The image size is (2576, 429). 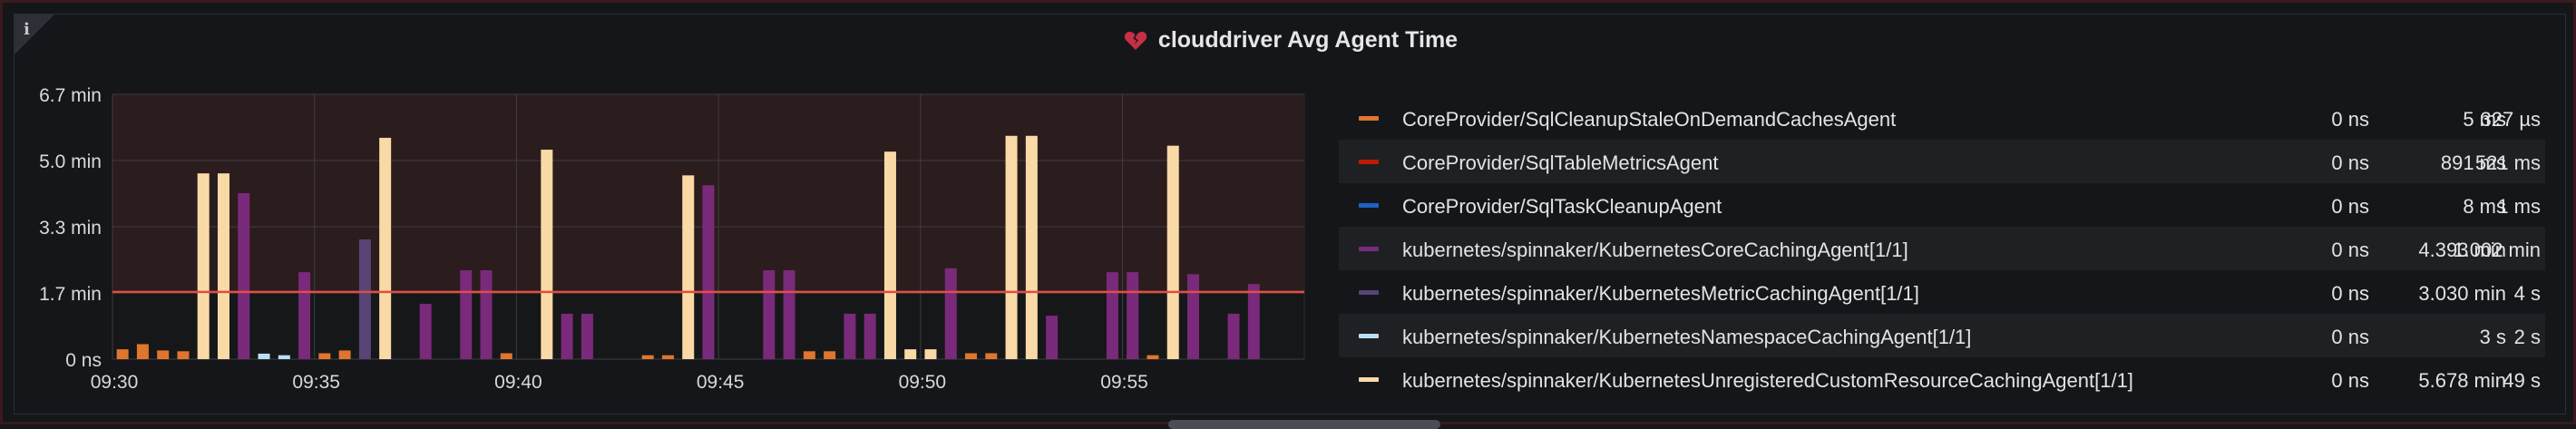 What do you see at coordinates (70, 294) in the screenshot?
I see `y-tick-label: 1.7 min` at bounding box center [70, 294].